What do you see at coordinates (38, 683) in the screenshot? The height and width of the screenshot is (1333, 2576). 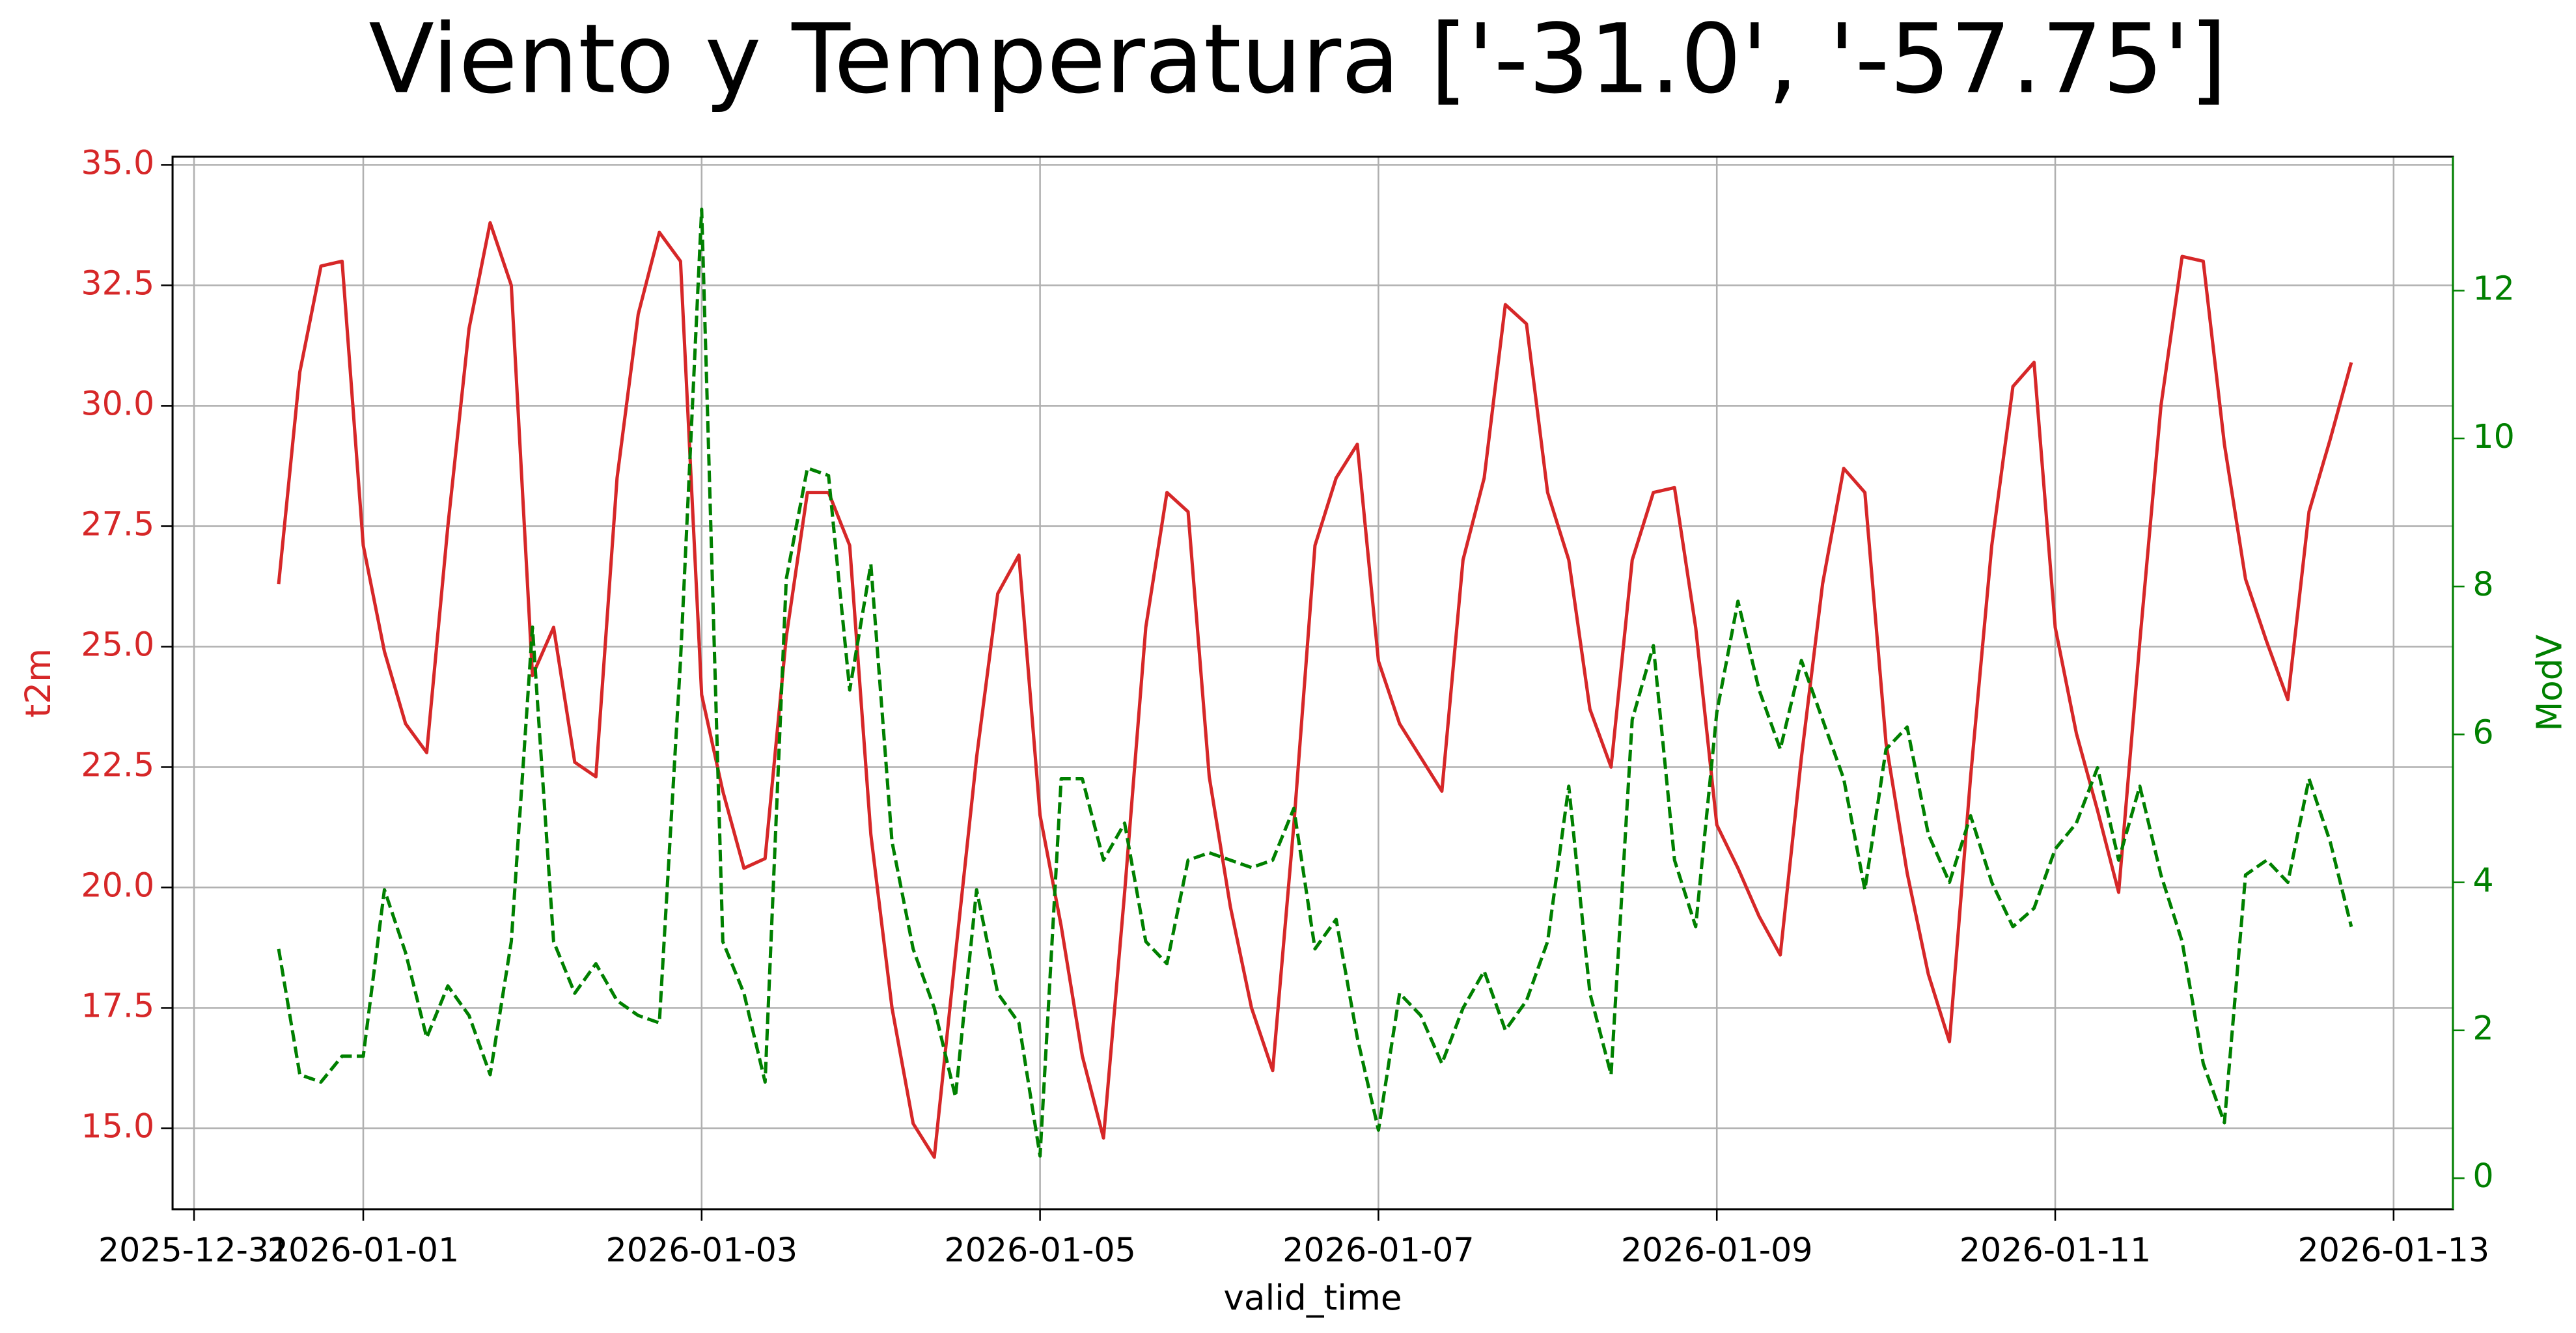 I see `y-axis-label: t2m` at bounding box center [38, 683].